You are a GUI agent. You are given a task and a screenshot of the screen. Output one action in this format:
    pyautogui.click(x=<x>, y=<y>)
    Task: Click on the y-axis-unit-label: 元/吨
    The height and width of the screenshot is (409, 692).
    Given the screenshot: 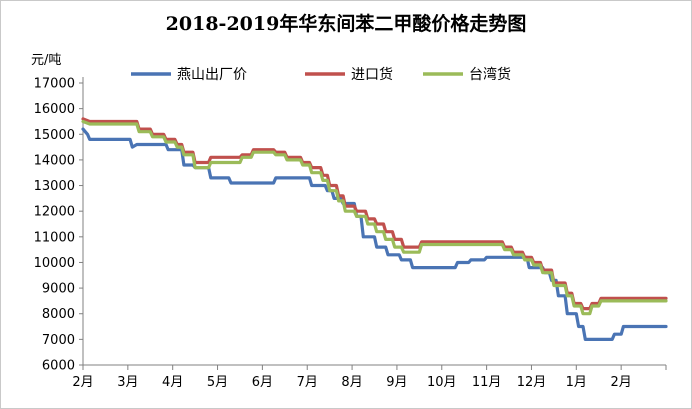 What is the action you would take?
    pyautogui.click(x=46, y=60)
    